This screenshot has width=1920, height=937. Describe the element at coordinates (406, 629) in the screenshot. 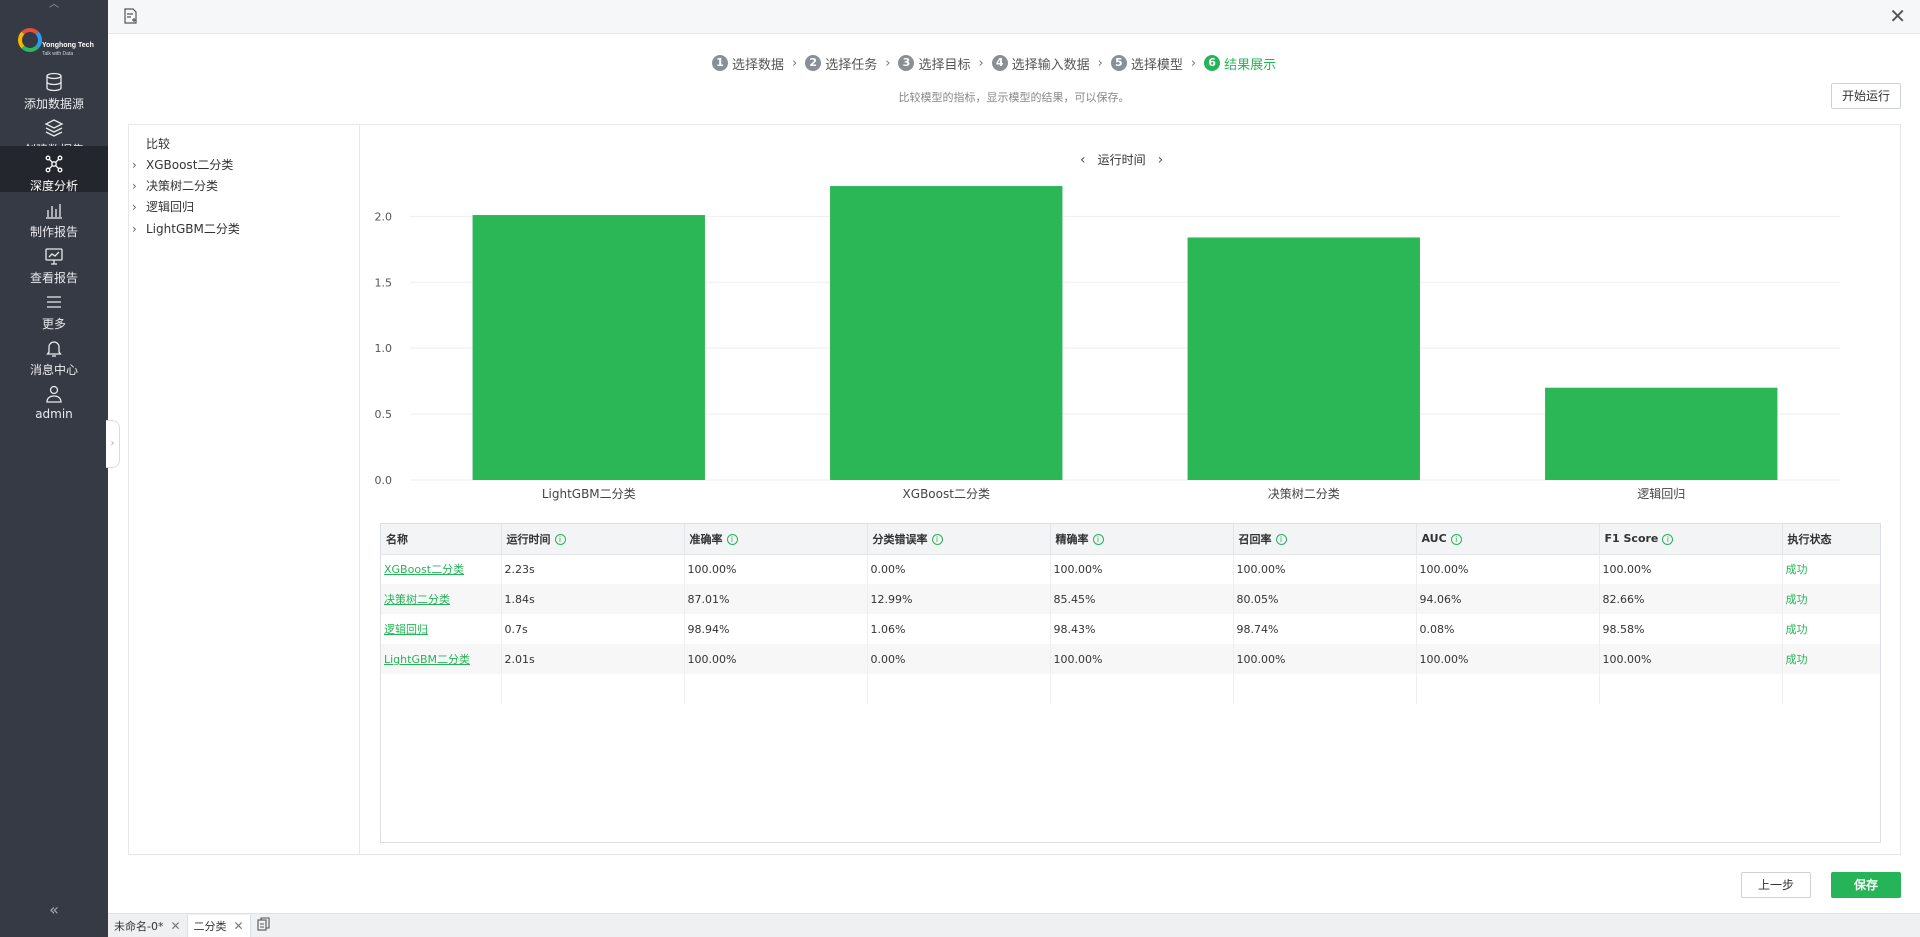

I see `model-link: 逻辑回归` at that location.